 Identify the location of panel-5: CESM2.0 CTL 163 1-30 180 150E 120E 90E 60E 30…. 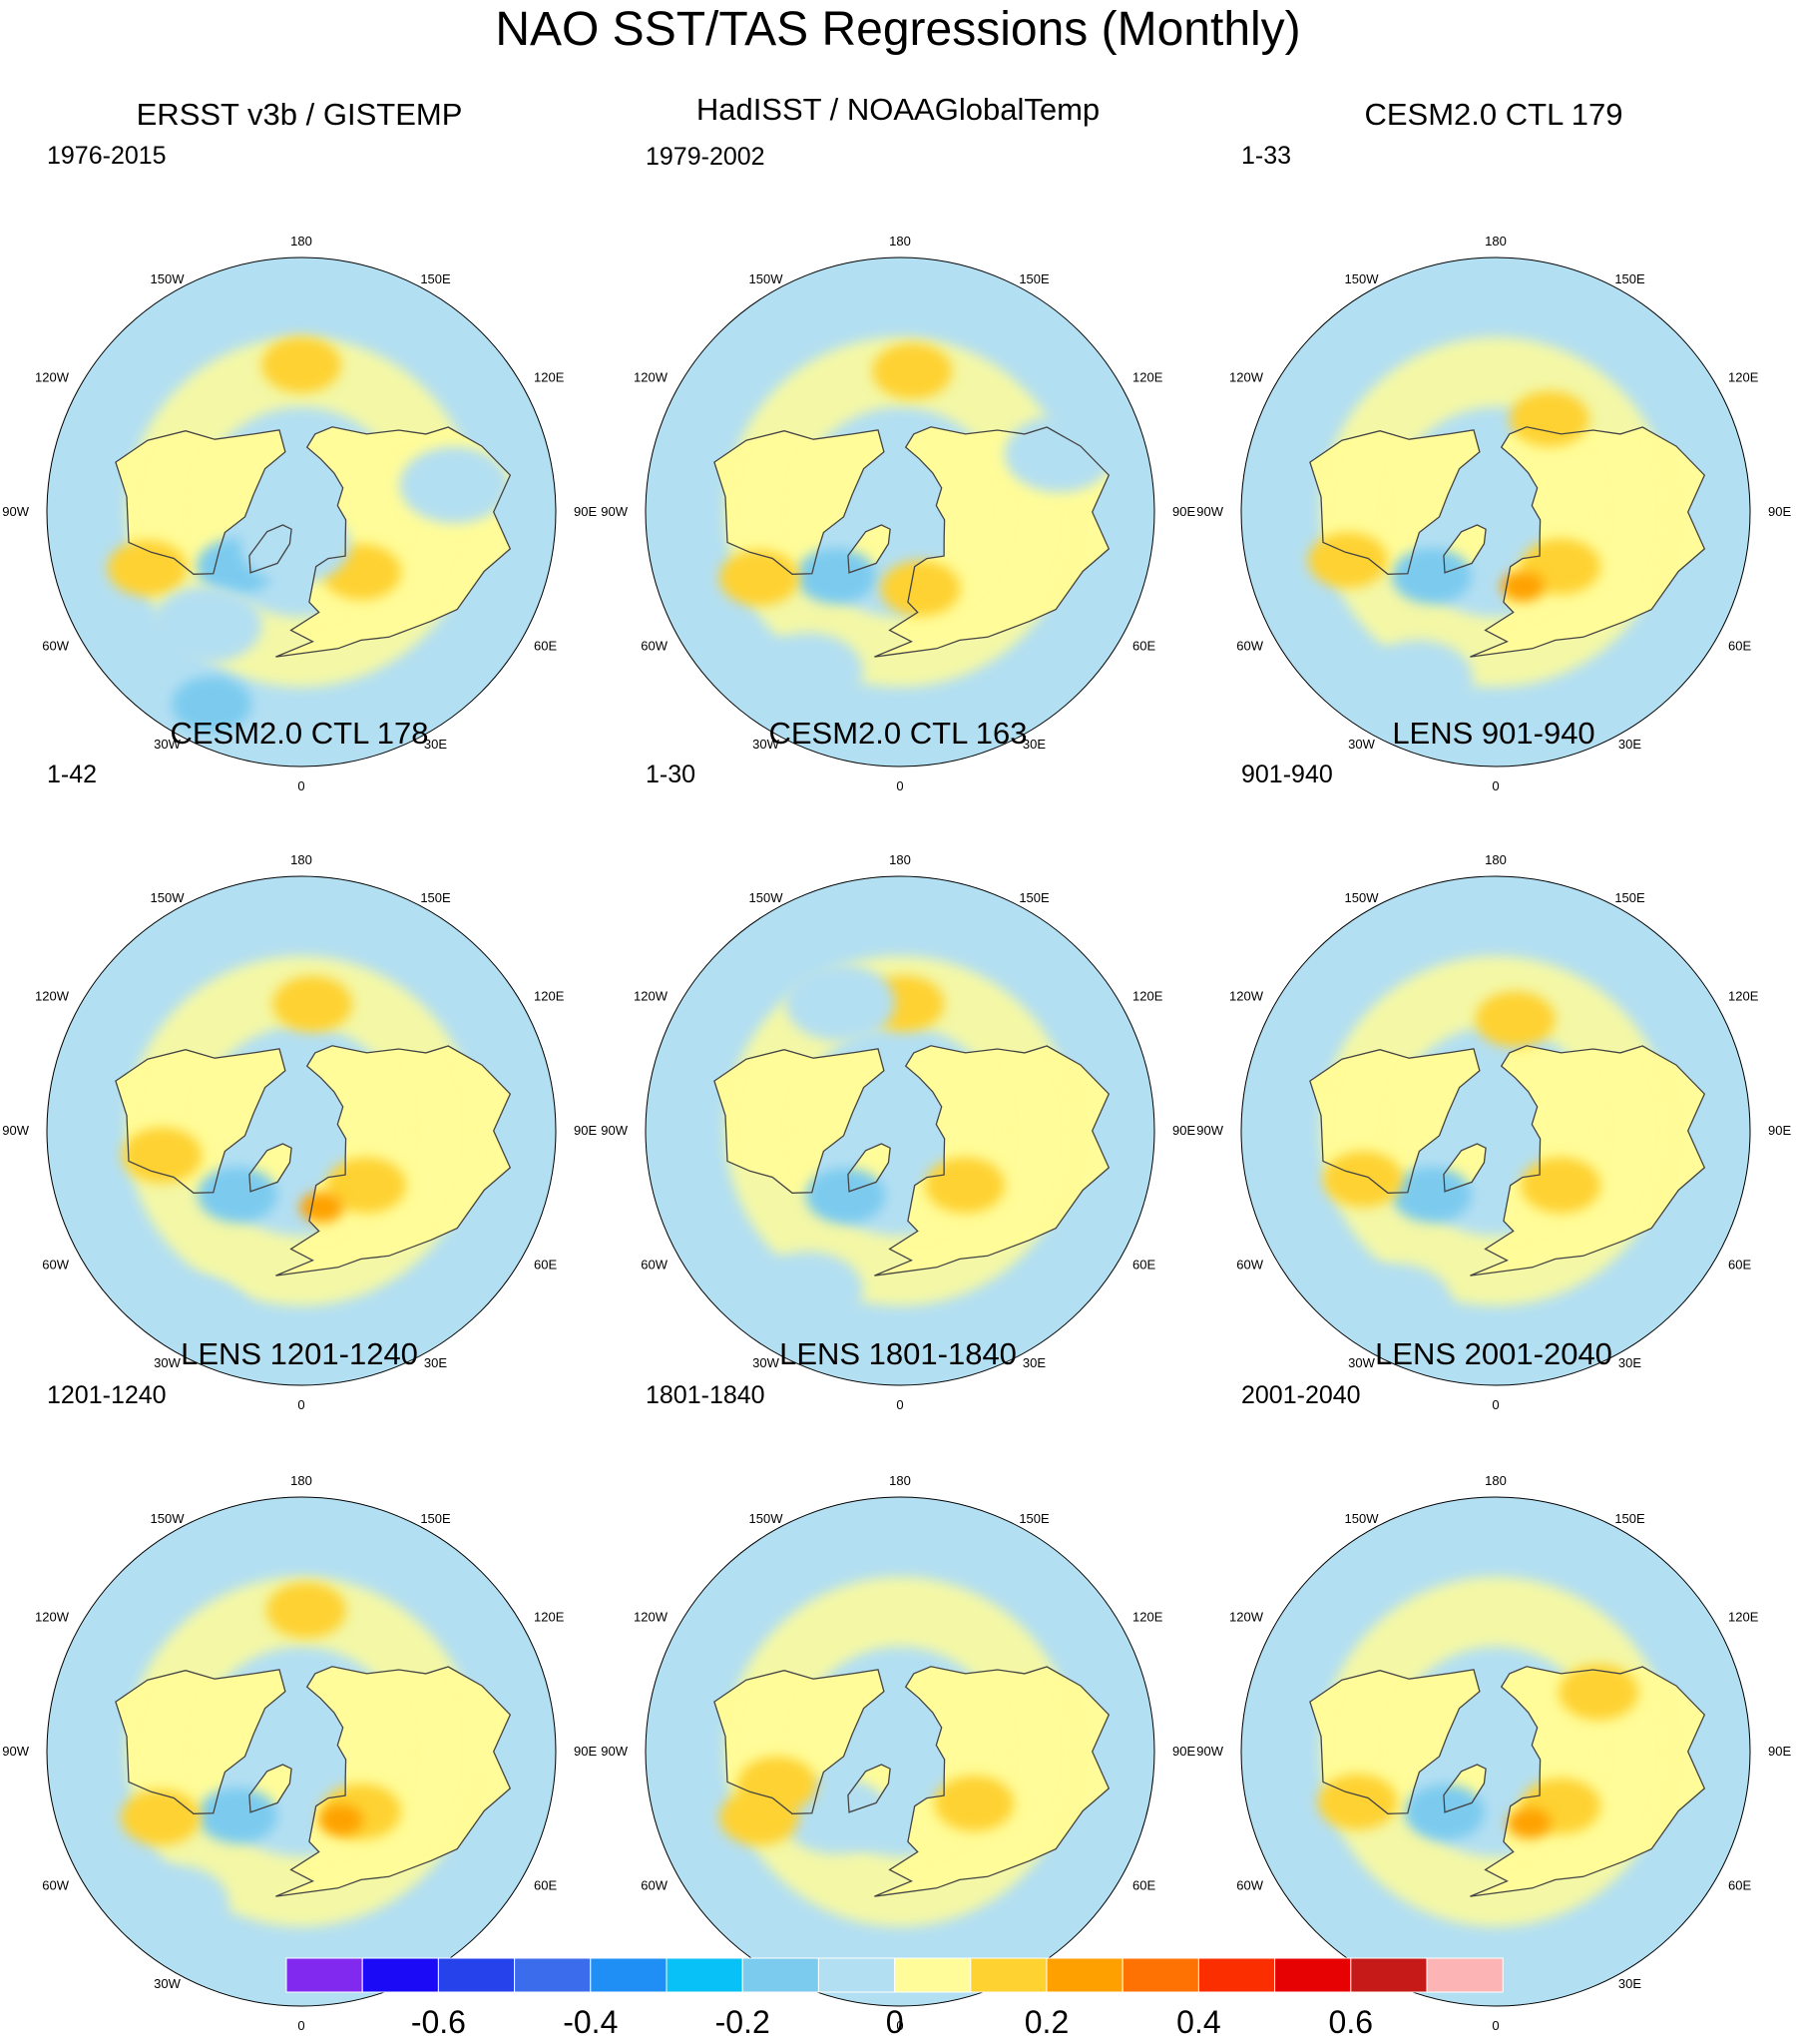
(898, 1063).